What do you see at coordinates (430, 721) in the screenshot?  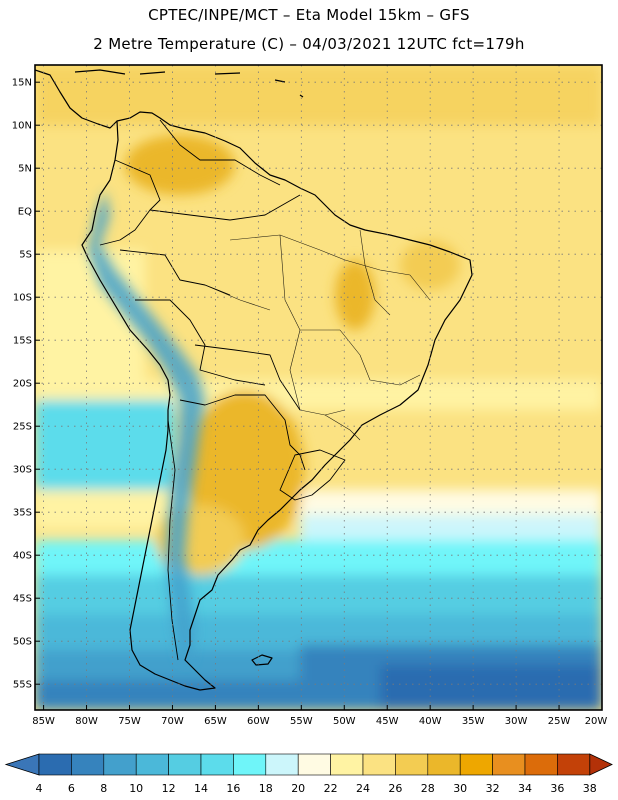 I see `lon-tick-label: 40W` at bounding box center [430, 721].